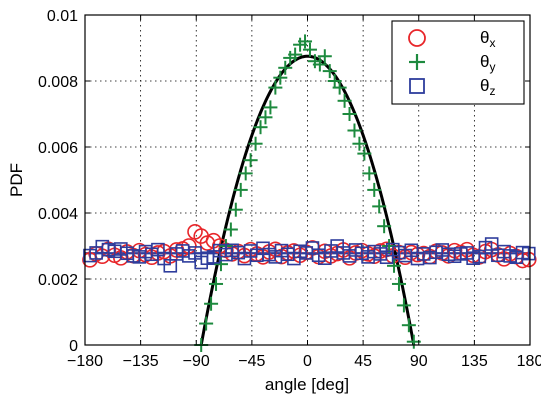 This screenshot has height=410, width=541. I want to click on x-tick-label: −180, so click(85, 361).